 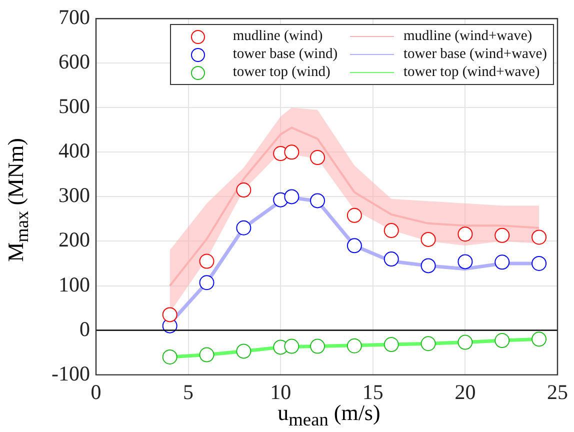 What do you see at coordinates (468, 36) in the screenshot?
I see `legend-label: mudline (wind+wave)` at bounding box center [468, 36].